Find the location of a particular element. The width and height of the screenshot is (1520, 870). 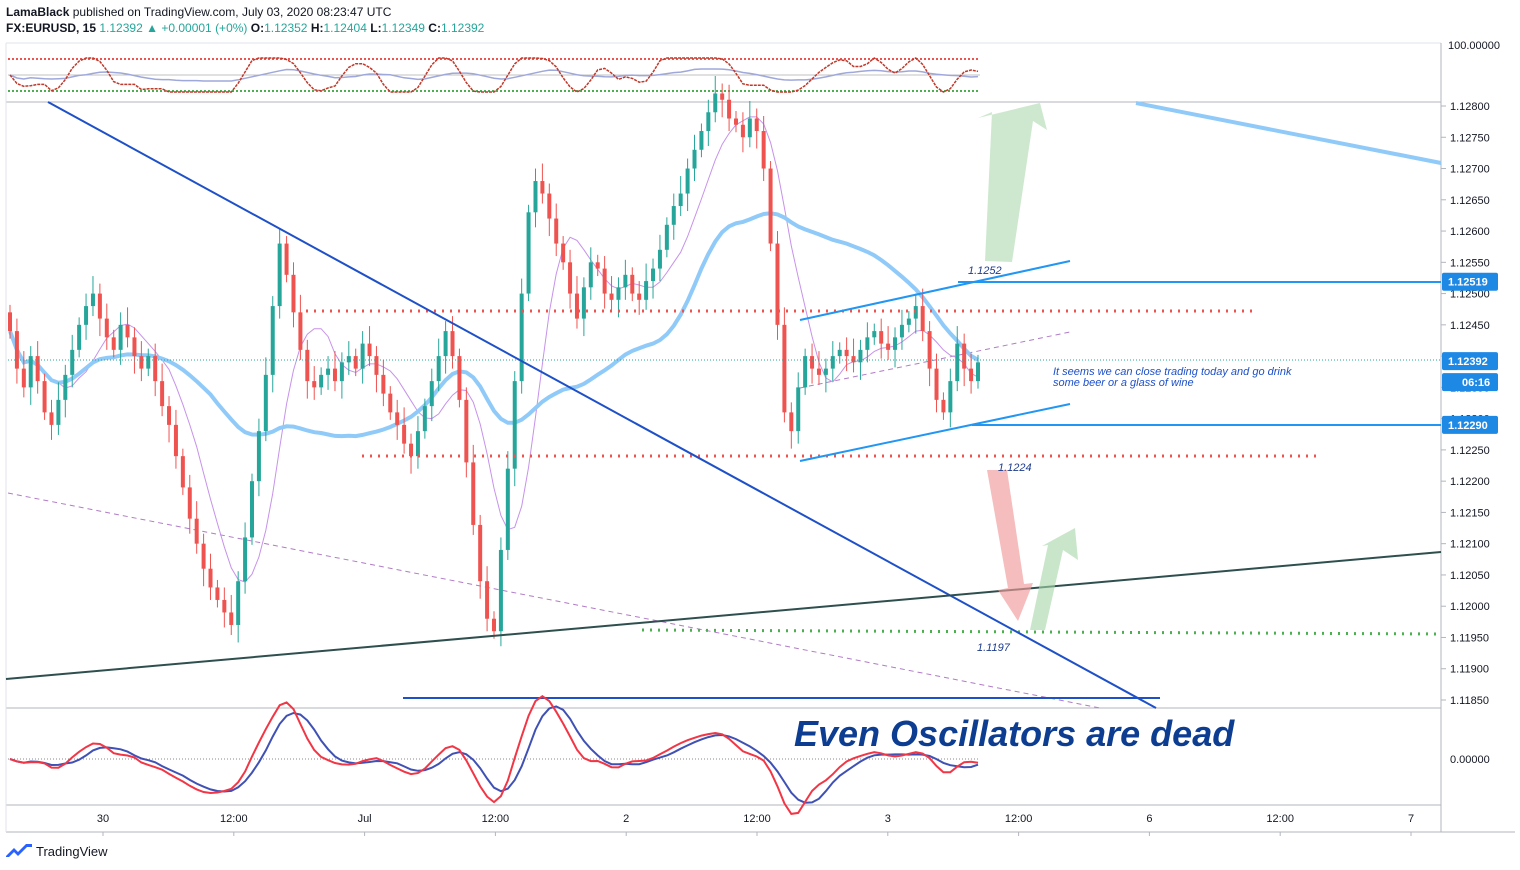

channel-upper-line is located at coordinates (935, 290).